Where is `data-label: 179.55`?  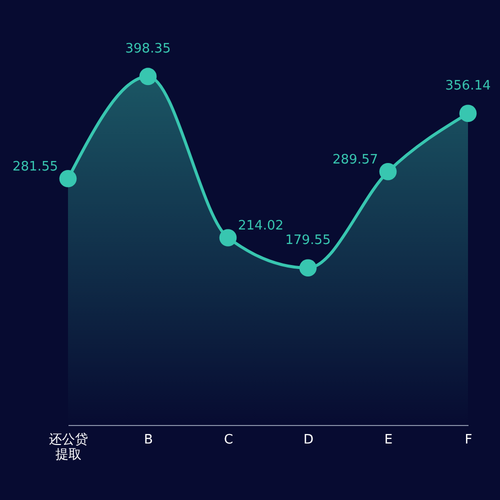
data-label: 179.55 is located at coordinates (308, 240).